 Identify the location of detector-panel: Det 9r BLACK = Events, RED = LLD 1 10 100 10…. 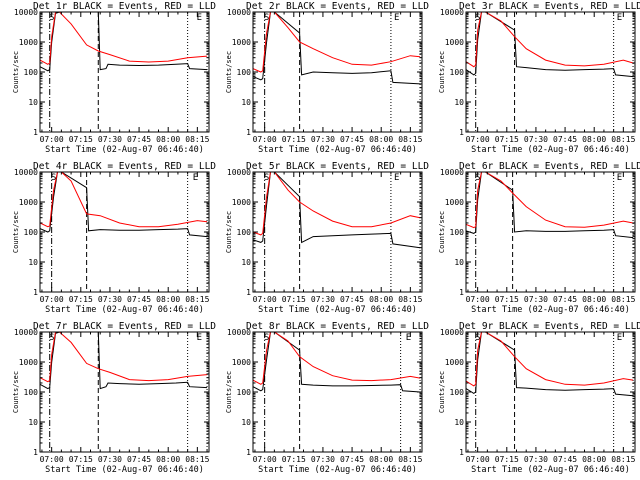
(539, 398).